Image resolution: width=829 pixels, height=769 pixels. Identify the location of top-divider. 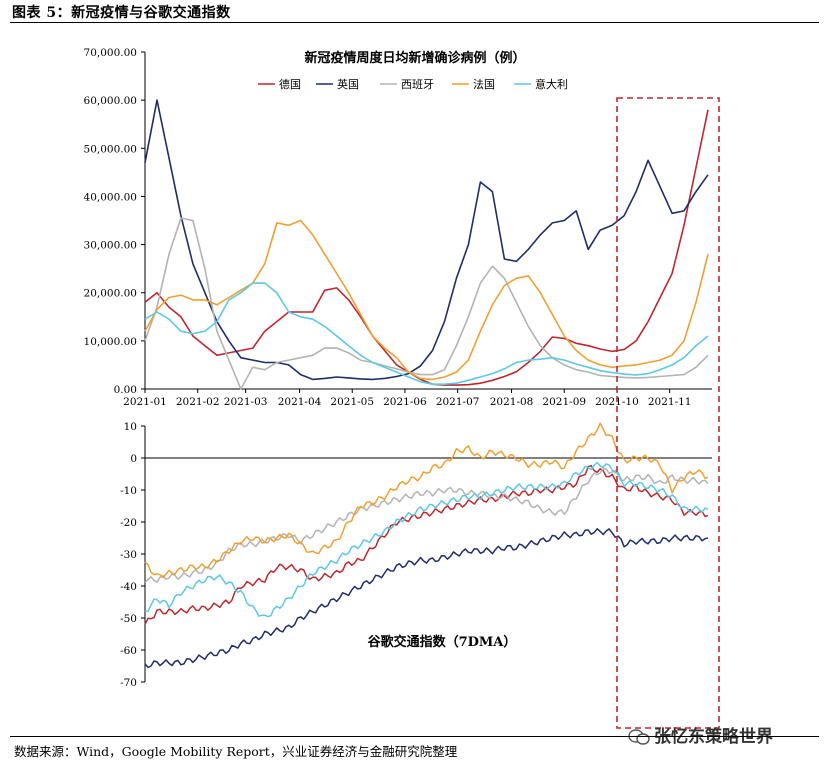
(414, 22).